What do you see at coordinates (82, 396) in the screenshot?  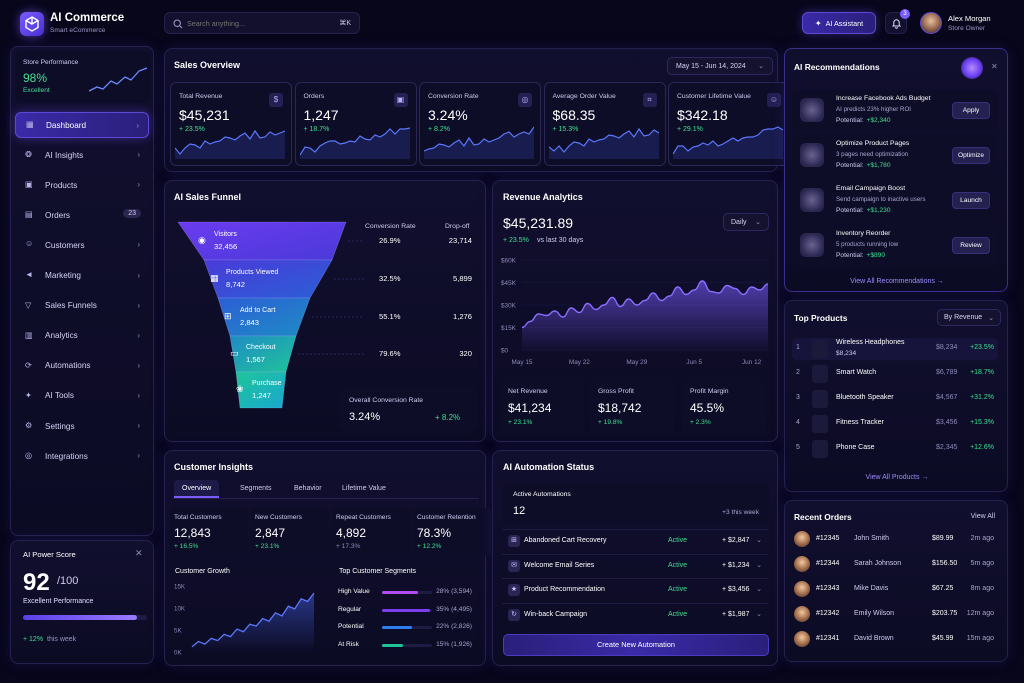 I see `sidebar-item-ai-tools: ✦ AI Tools ›` at bounding box center [82, 396].